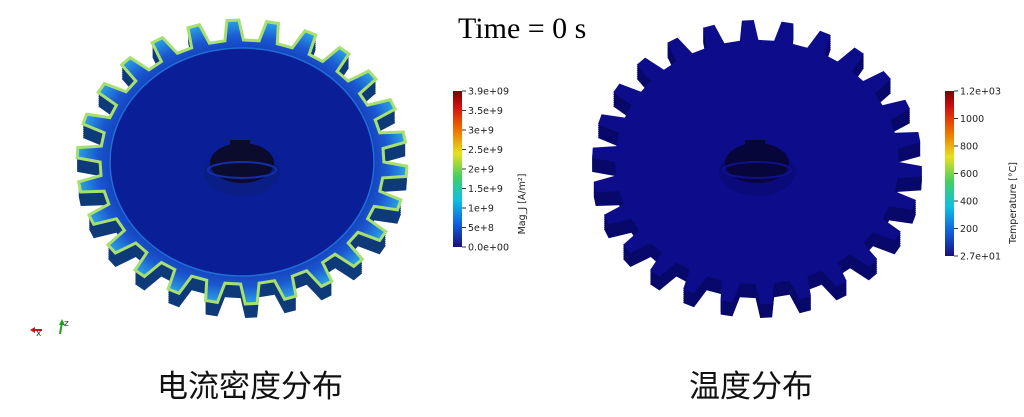 The height and width of the screenshot is (417, 1024). What do you see at coordinates (485, 111) in the screenshot?
I see `colorbar-tick-label: 3.5e+9` at bounding box center [485, 111].